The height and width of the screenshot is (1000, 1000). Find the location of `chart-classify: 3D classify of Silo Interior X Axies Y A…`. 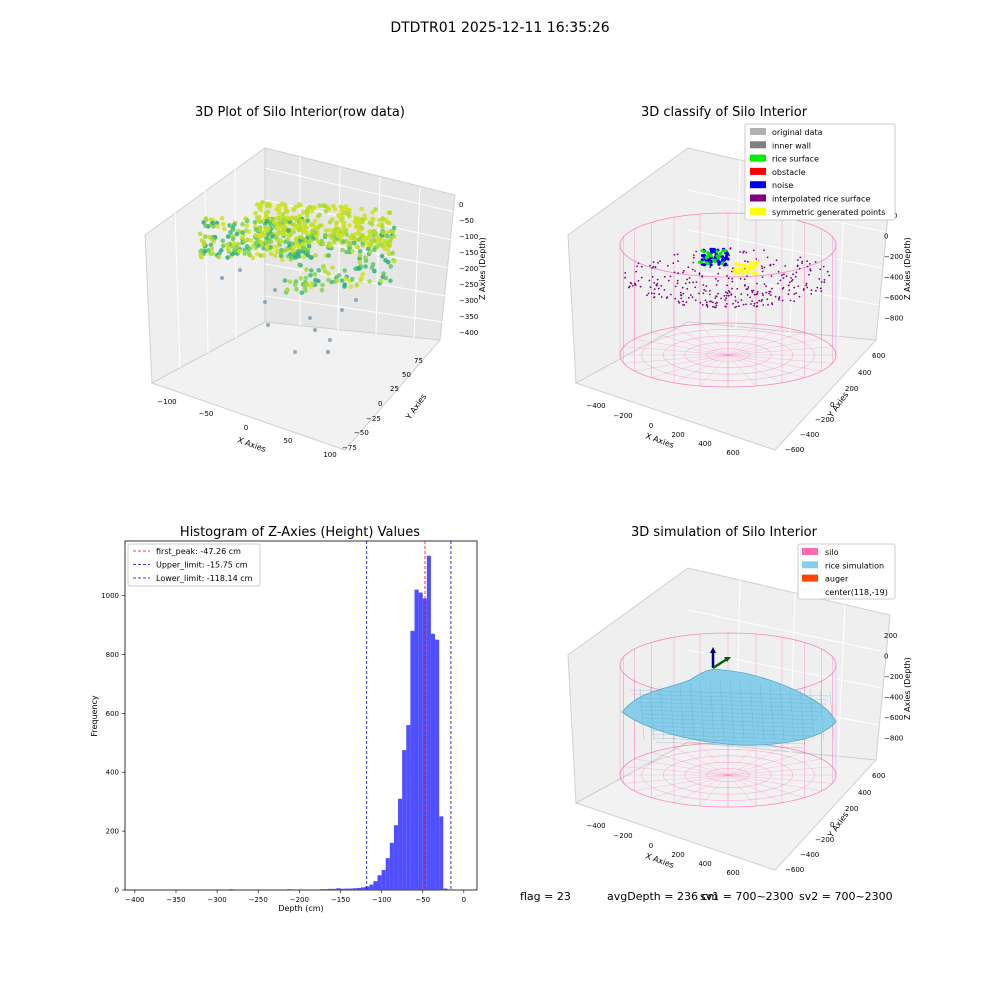

chart-classify: 3D classify of Silo Interior X Axies Y A… is located at coordinates (739, 281).